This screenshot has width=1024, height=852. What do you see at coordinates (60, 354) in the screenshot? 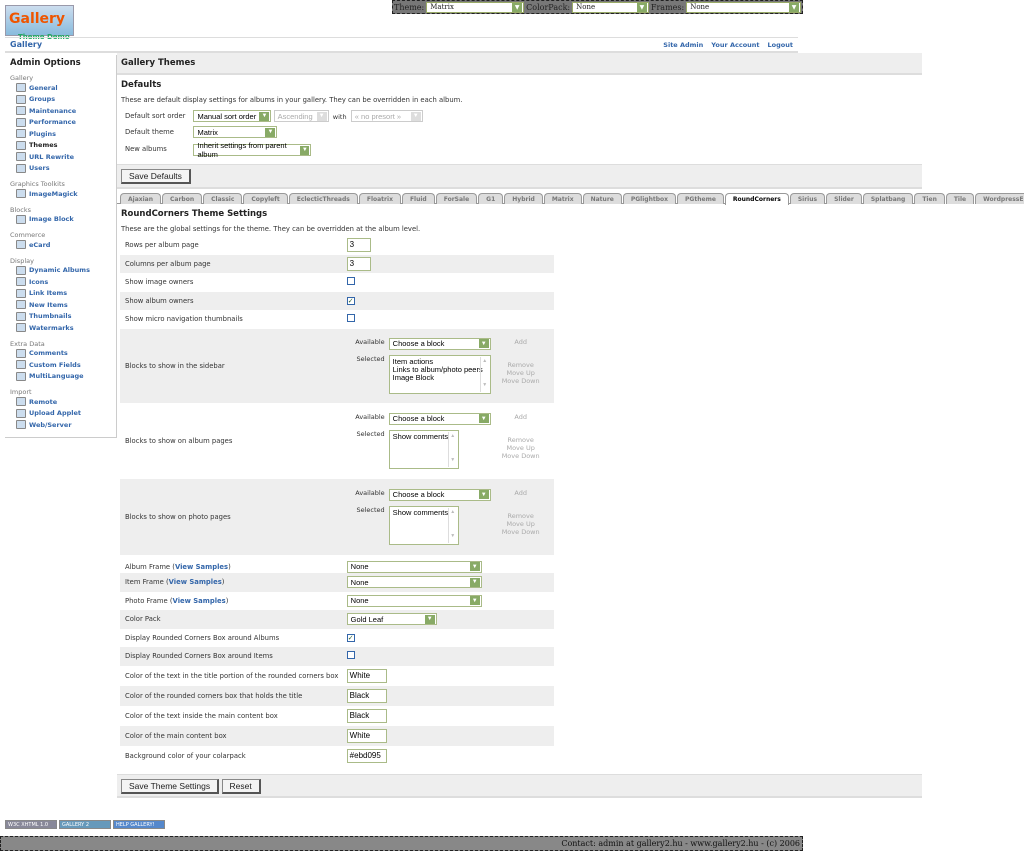
I see `sidebar-item-comments: Comments` at bounding box center [60, 354].